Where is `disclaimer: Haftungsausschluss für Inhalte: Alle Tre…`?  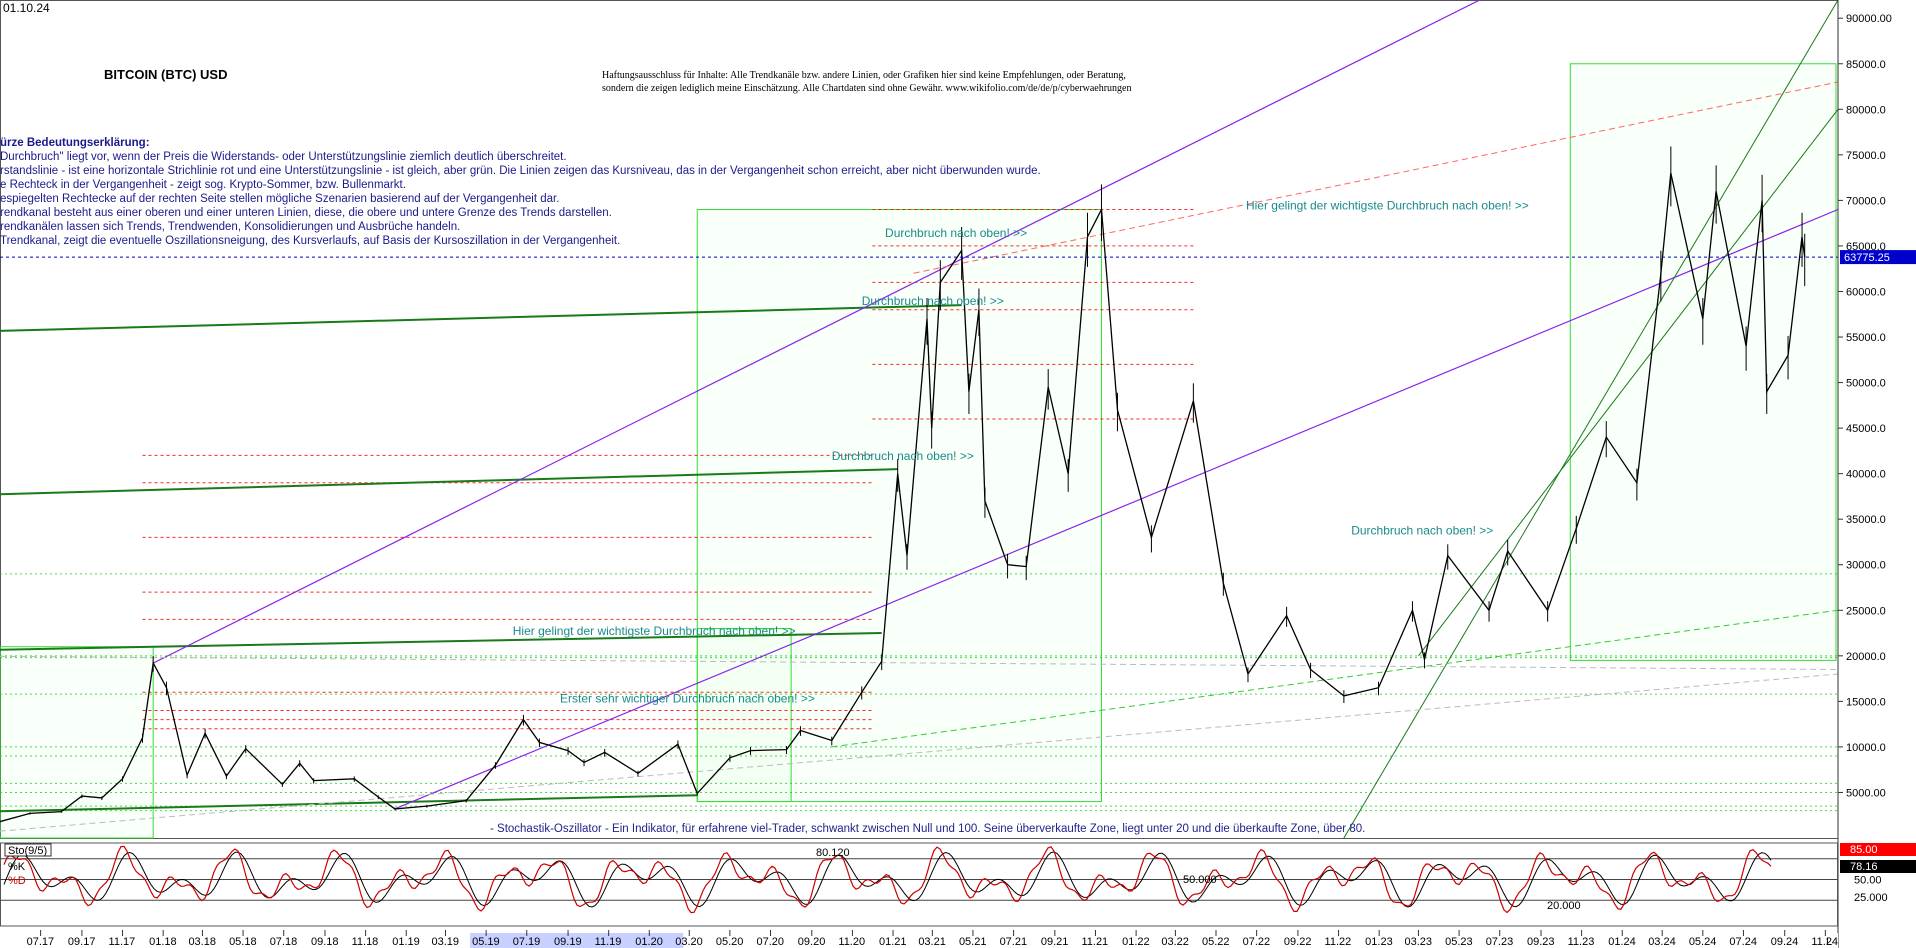
disclaimer: Haftungsausschluss für Inhalte: Alle Tre… is located at coordinates (866, 82).